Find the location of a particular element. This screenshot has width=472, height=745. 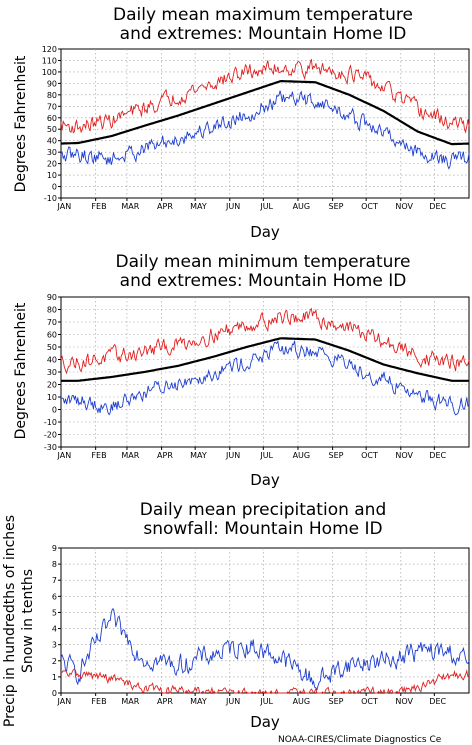

series-line-precip is located at coordinates (265, 649).